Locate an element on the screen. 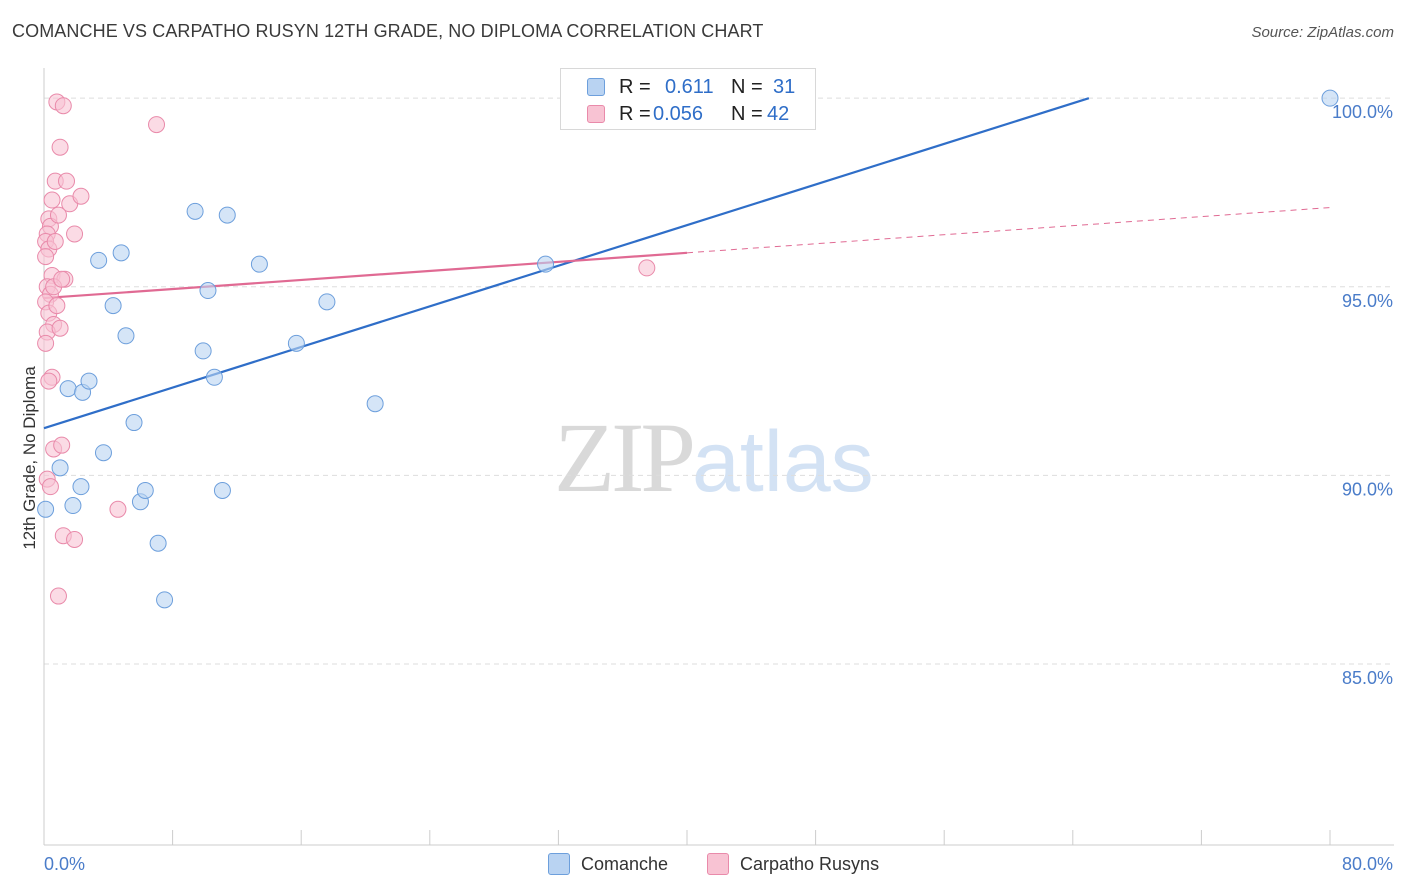 The image size is (1406, 892). n-value: 42 is located at coordinates (778, 114).